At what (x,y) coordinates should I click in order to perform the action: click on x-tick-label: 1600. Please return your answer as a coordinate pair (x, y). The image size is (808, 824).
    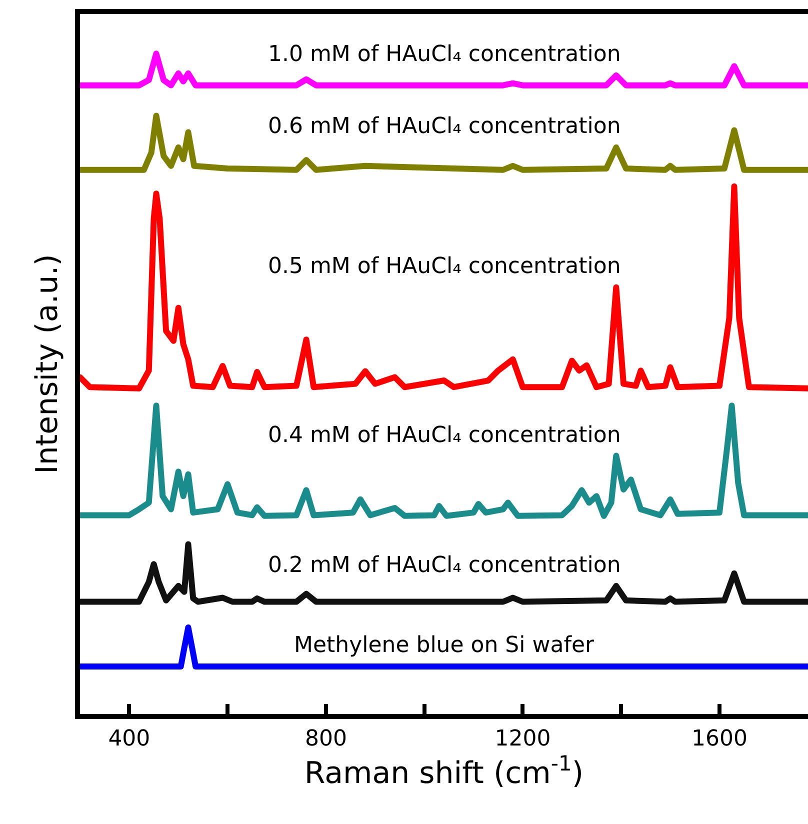
    Looking at the image, I should click on (719, 739).